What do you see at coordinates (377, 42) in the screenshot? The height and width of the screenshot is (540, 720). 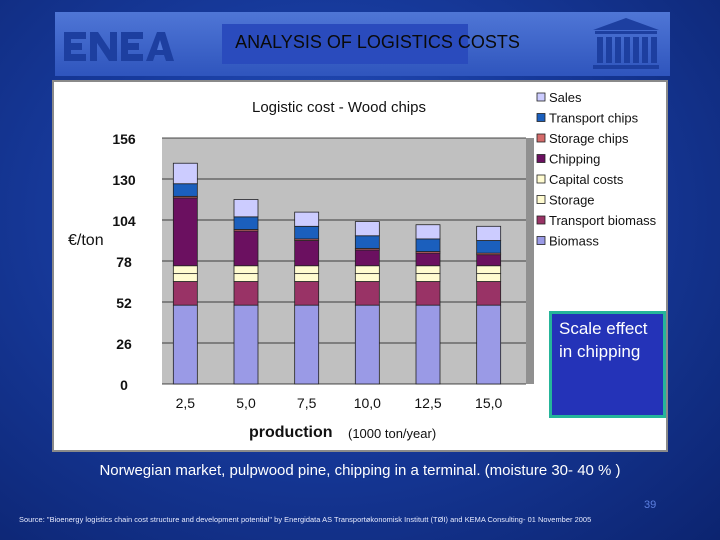 I see `page-title: ANALYSIS OF LOGISTICS COSTS` at bounding box center [377, 42].